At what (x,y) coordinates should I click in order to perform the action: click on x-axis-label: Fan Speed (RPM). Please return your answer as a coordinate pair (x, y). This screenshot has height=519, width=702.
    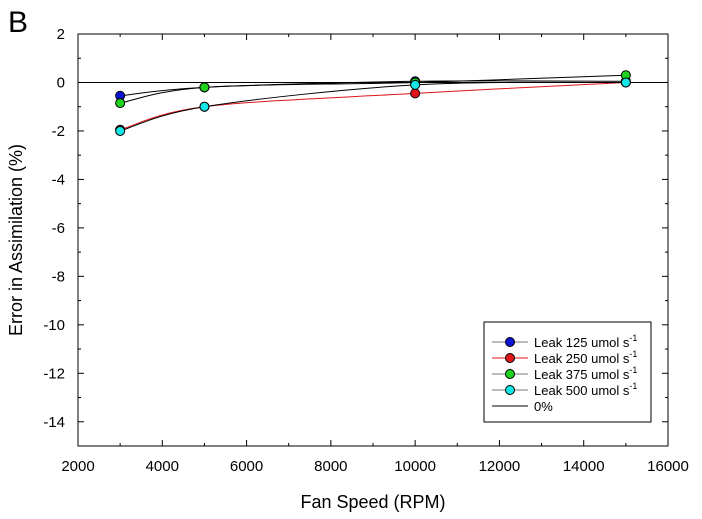
    Looking at the image, I should click on (372, 502).